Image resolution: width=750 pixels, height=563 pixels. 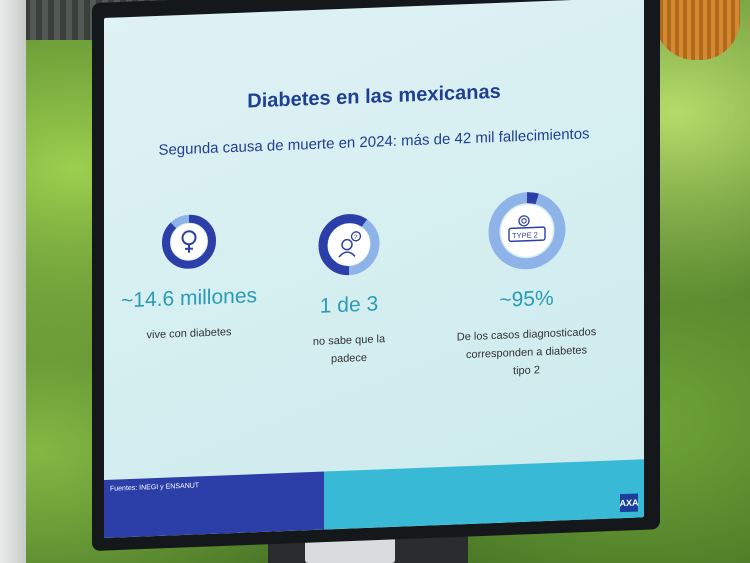 I want to click on stat-women-with-diabetes: ~14.6 millones vive con diabetes, so click(x=189, y=279).